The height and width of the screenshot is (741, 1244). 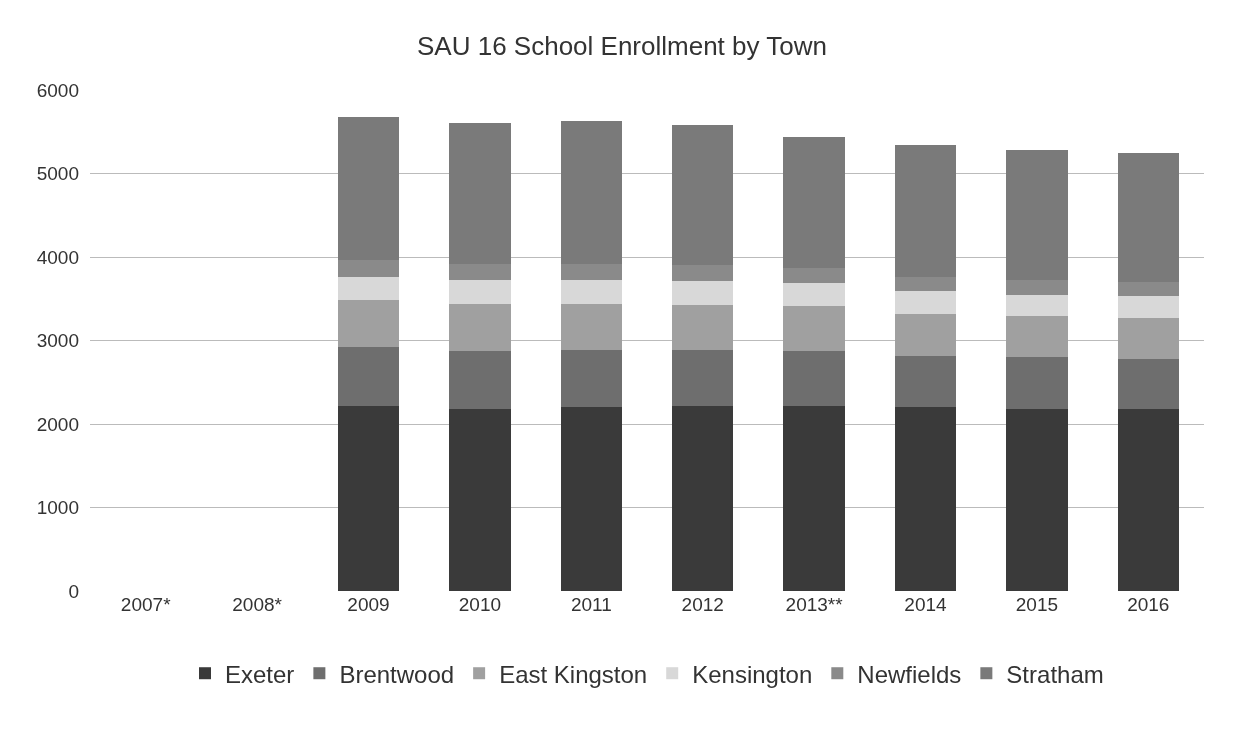 What do you see at coordinates (57, 424) in the screenshot?
I see `y-tick-label: 2000` at bounding box center [57, 424].